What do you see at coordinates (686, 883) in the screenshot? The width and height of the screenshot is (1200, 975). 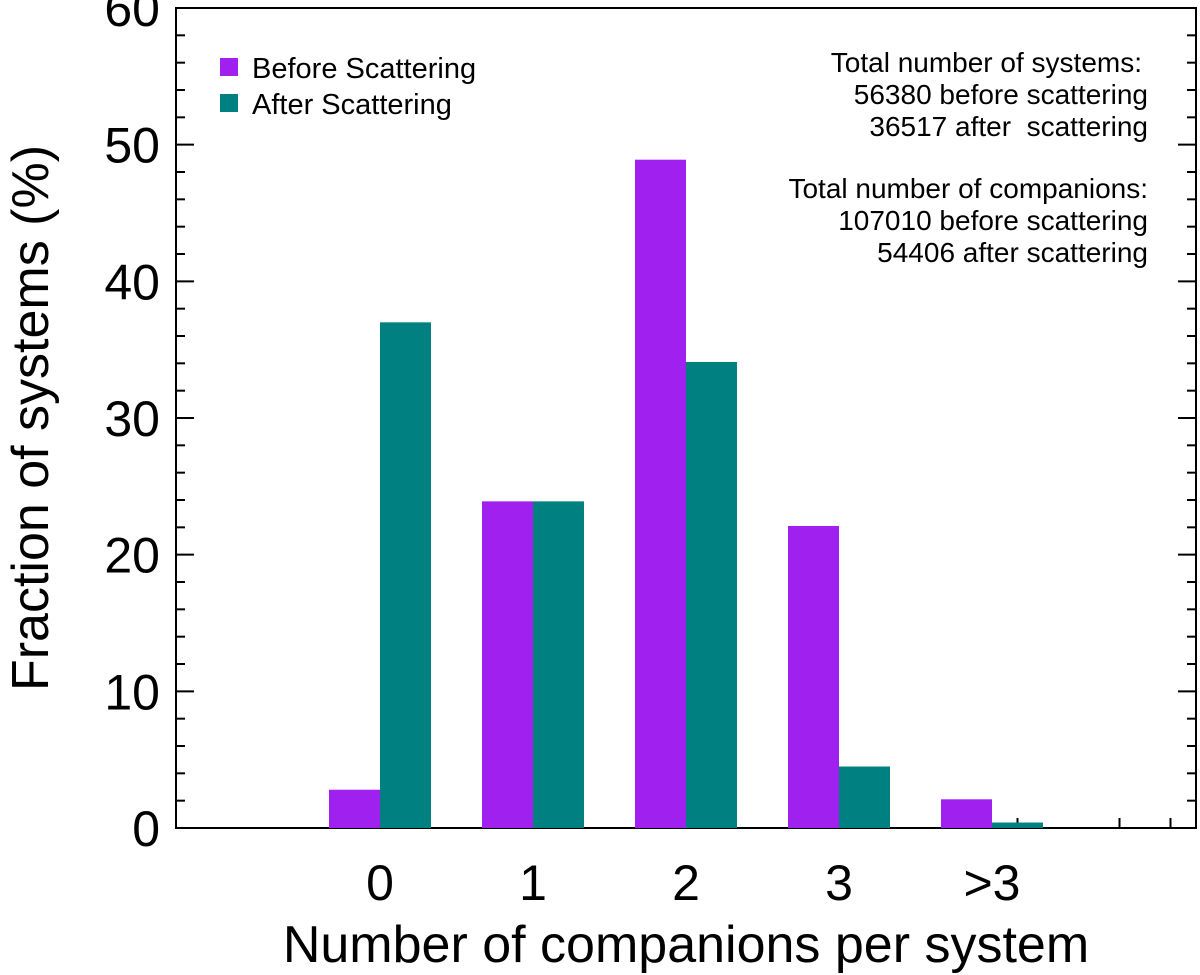 I see `x-tick-label: 2` at bounding box center [686, 883].